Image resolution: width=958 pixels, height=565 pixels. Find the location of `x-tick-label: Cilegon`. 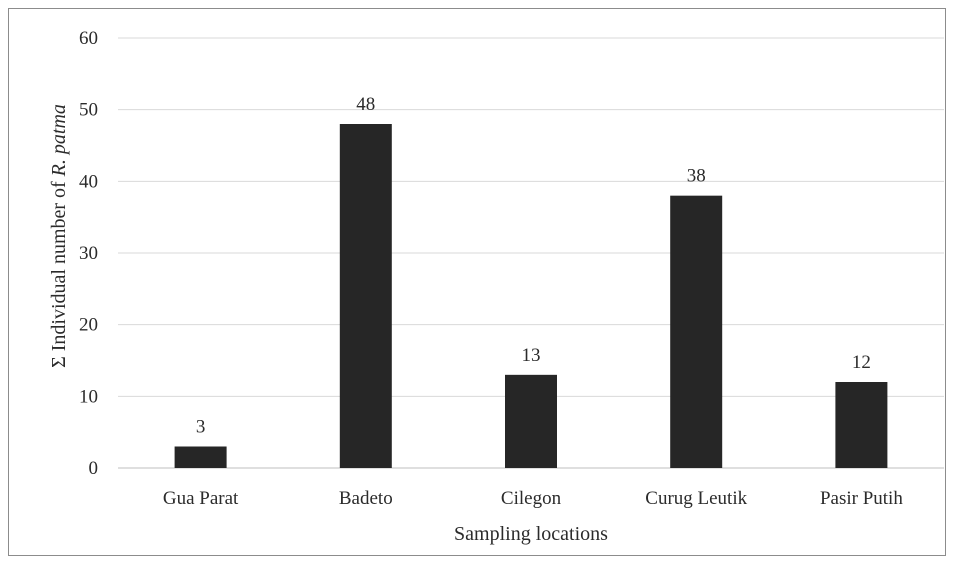

x-tick-label: Cilegon is located at coordinates (531, 498).